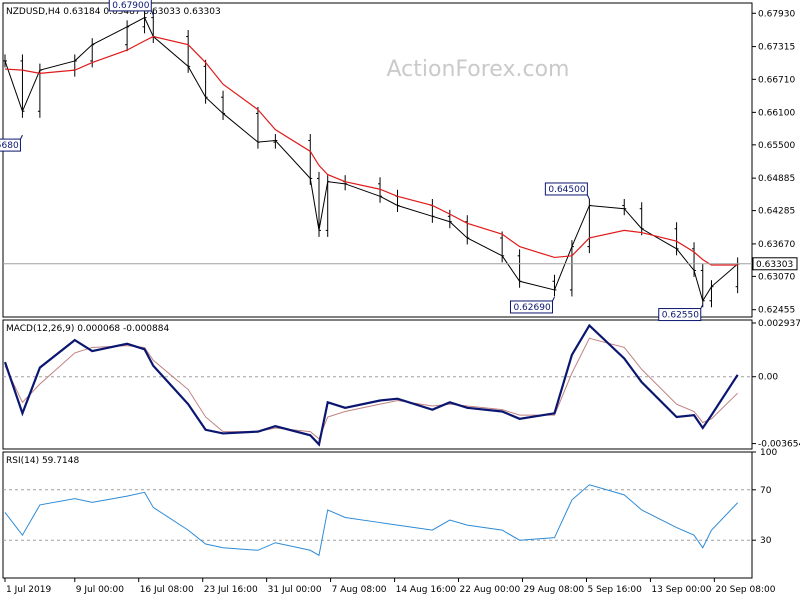 The width and height of the screenshot is (800, 604). Describe the element at coordinates (167, 590) in the screenshot. I see `x-axis-tick-label: 16 Jul 08:00` at that location.